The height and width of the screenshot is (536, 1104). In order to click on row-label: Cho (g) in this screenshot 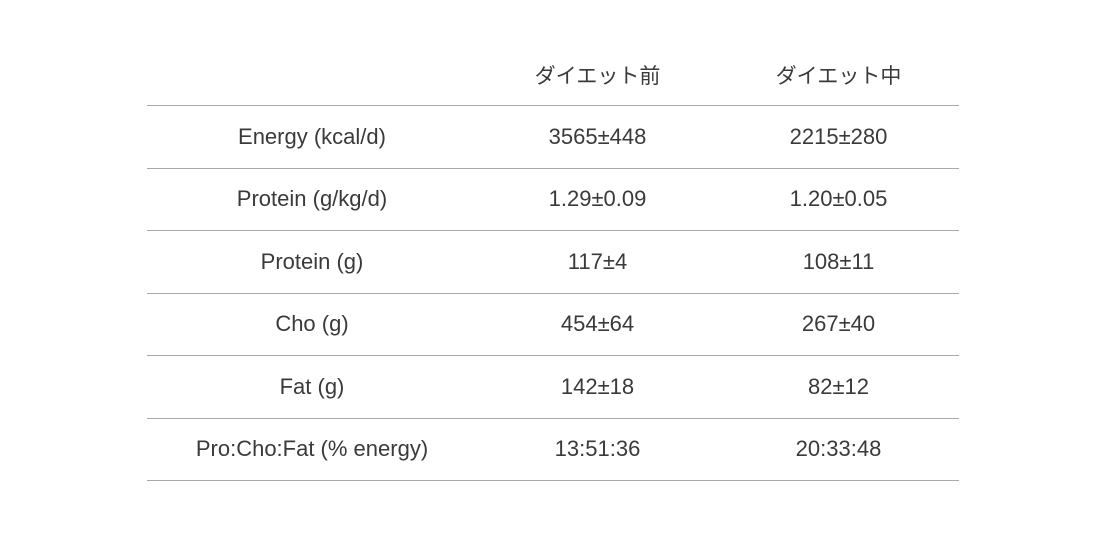, I will do `click(312, 324)`.